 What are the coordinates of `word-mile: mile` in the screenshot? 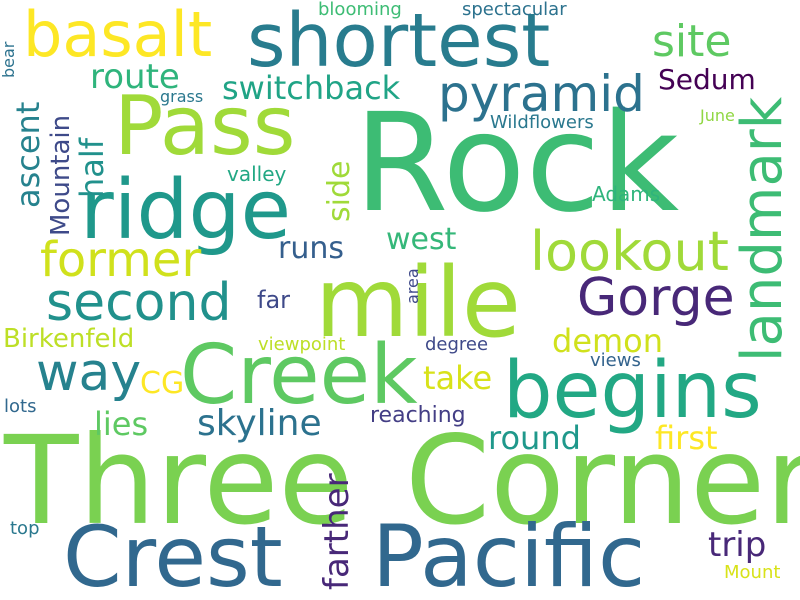 It's located at (418, 303).